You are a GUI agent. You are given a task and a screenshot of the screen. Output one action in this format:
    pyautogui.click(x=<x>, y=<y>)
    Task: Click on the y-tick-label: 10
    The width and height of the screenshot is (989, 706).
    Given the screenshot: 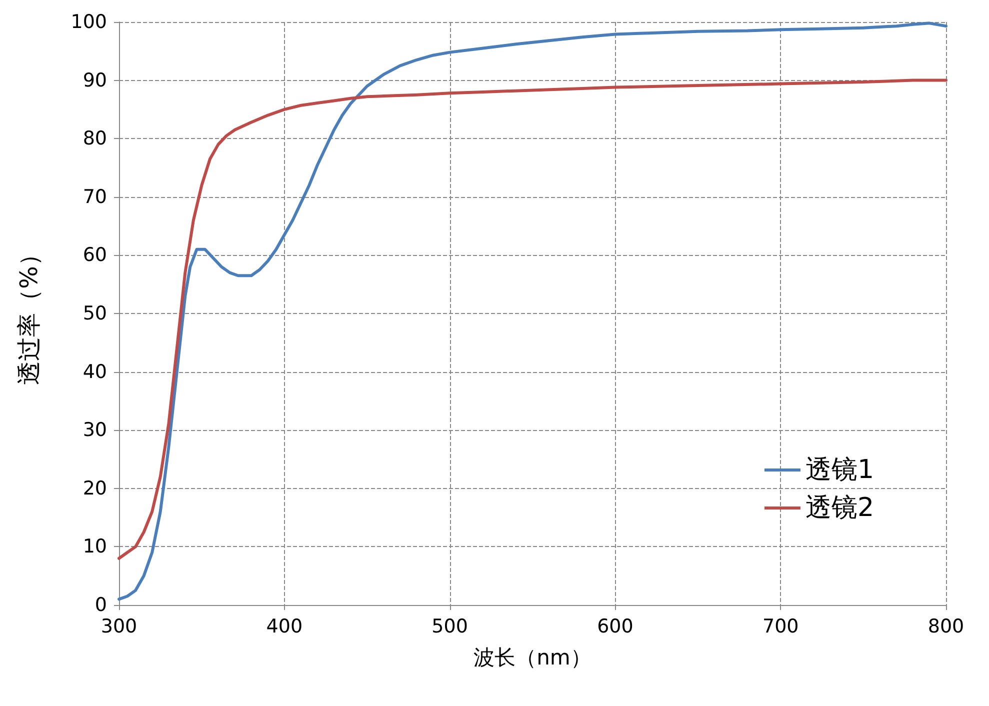 What is the action you would take?
    pyautogui.click(x=94, y=547)
    